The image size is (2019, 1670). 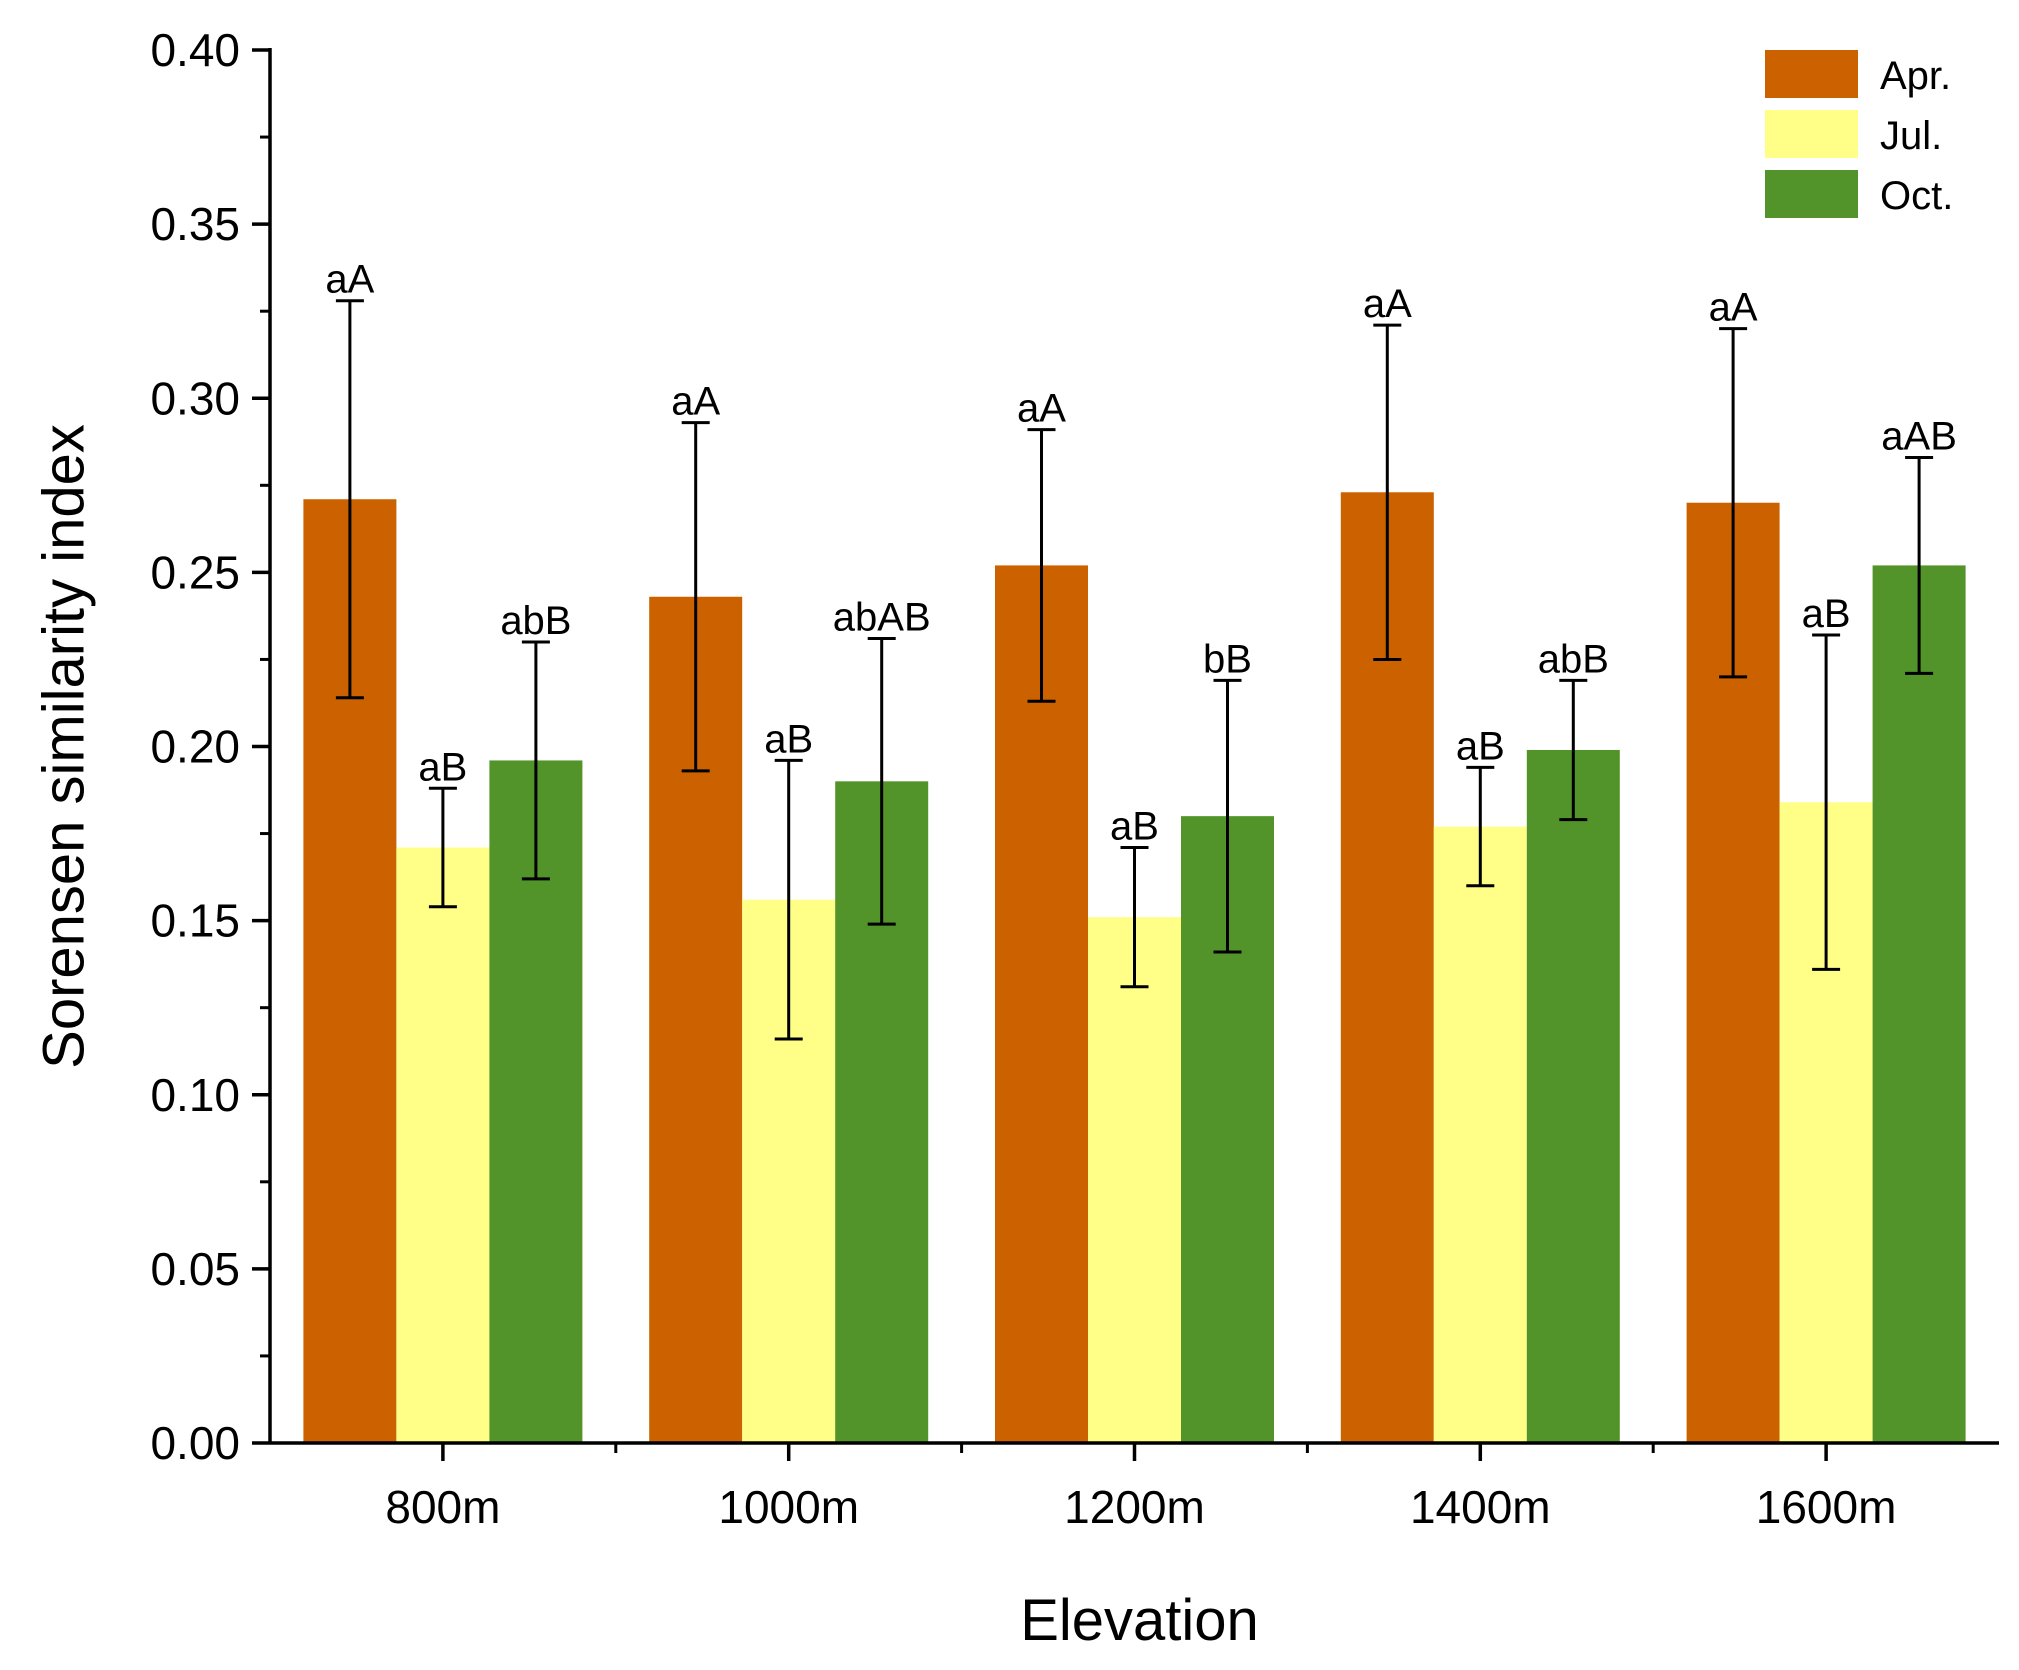 What do you see at coordinates (195, 1443) in the screenshot?
I see `y-tick-label: 0.00` at bounding box center [195, 1443].